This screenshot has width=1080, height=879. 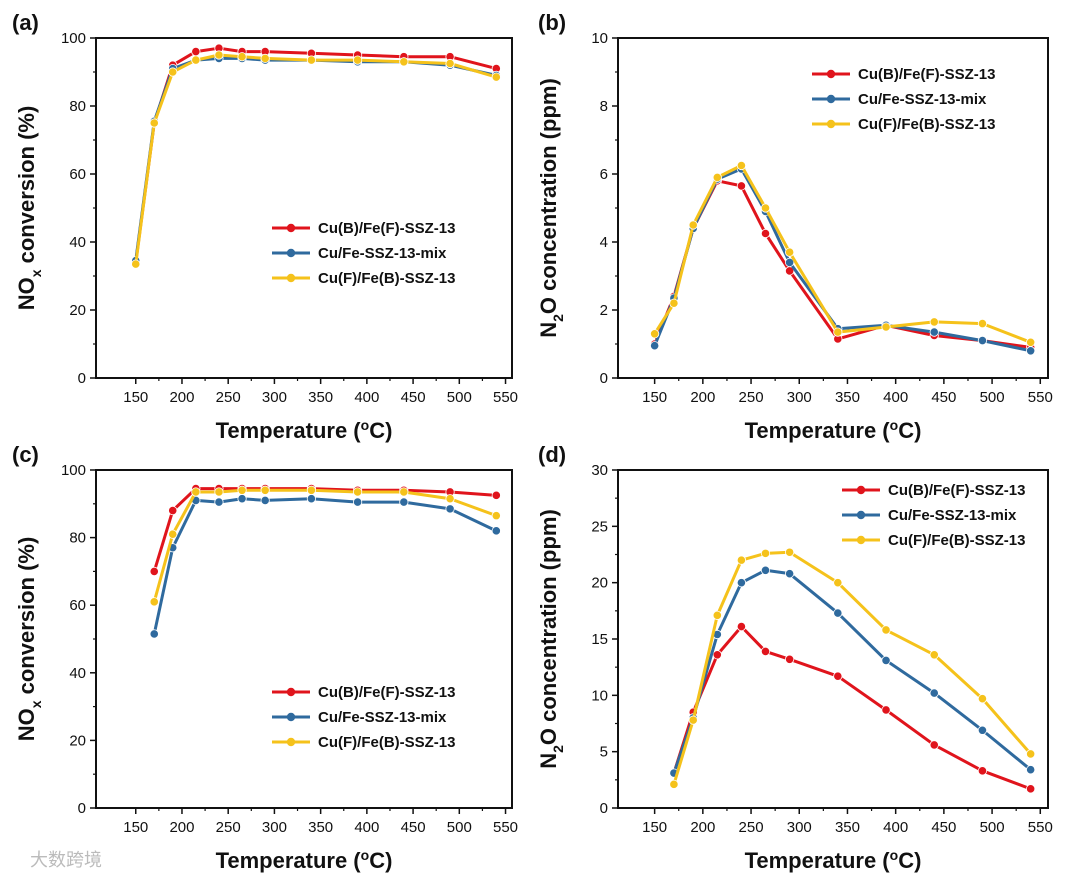 I want to click on x-tick-label: 150, so click(x=135, y=397).